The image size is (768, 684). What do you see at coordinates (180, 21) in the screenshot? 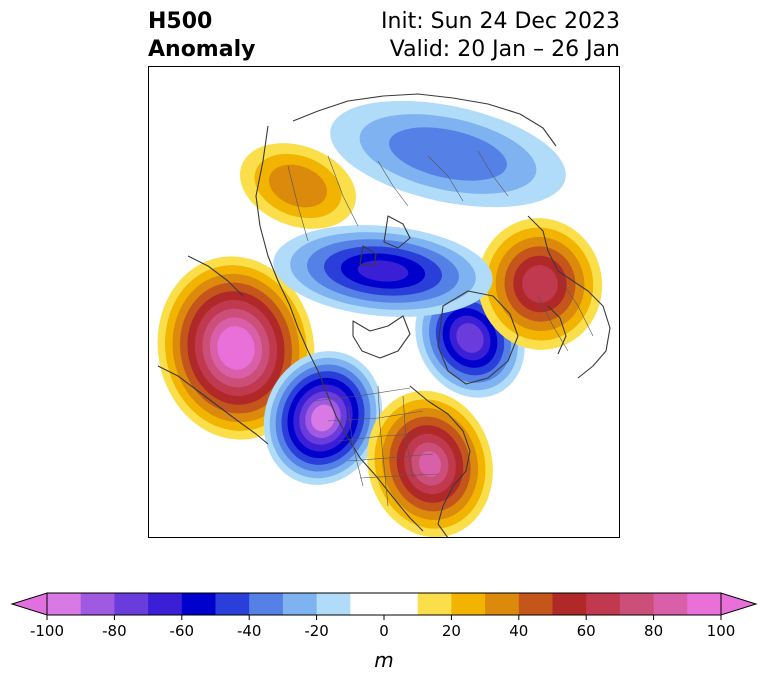
I see `title-line-1: H500` at bounding box center [180, 21].